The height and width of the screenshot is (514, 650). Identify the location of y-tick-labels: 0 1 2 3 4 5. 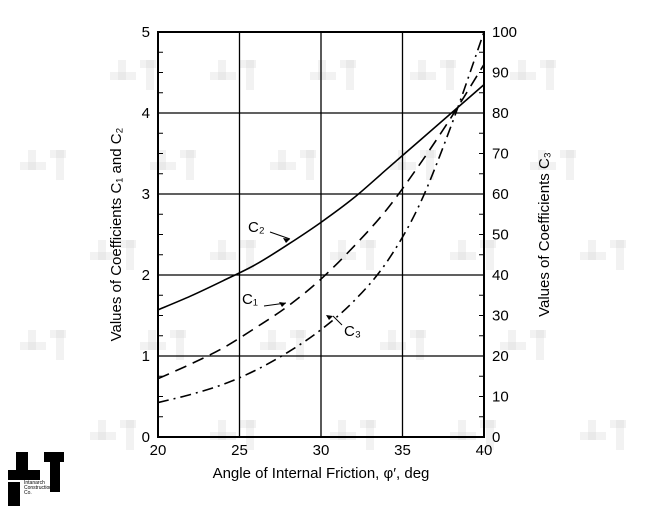
(146, 235).